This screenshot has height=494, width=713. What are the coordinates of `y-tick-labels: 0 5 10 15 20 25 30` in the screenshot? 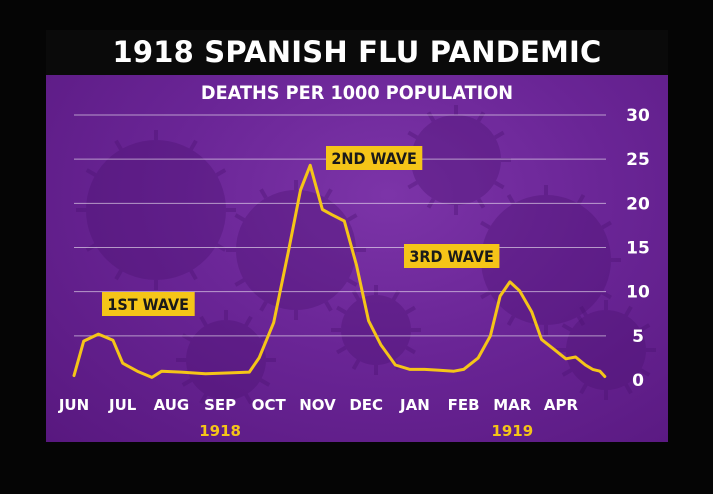 It's located at (638, 248).